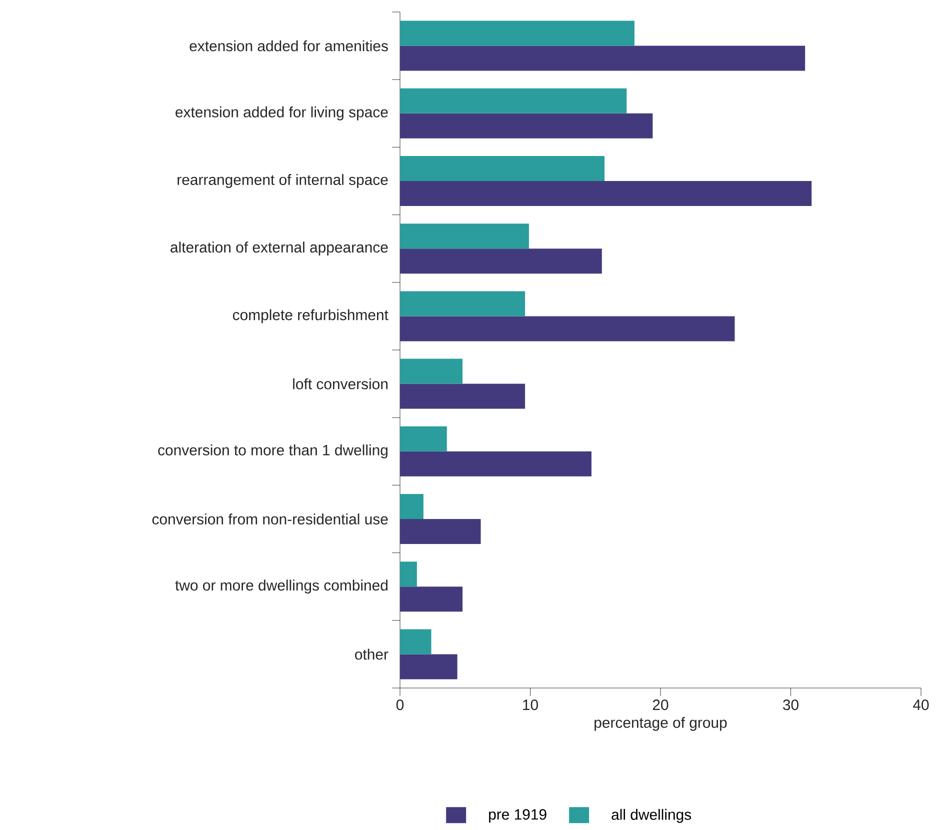  Describe the element at coordinates (921, 705) in the screenshot. I see `x-tick-label: 40` at that location.